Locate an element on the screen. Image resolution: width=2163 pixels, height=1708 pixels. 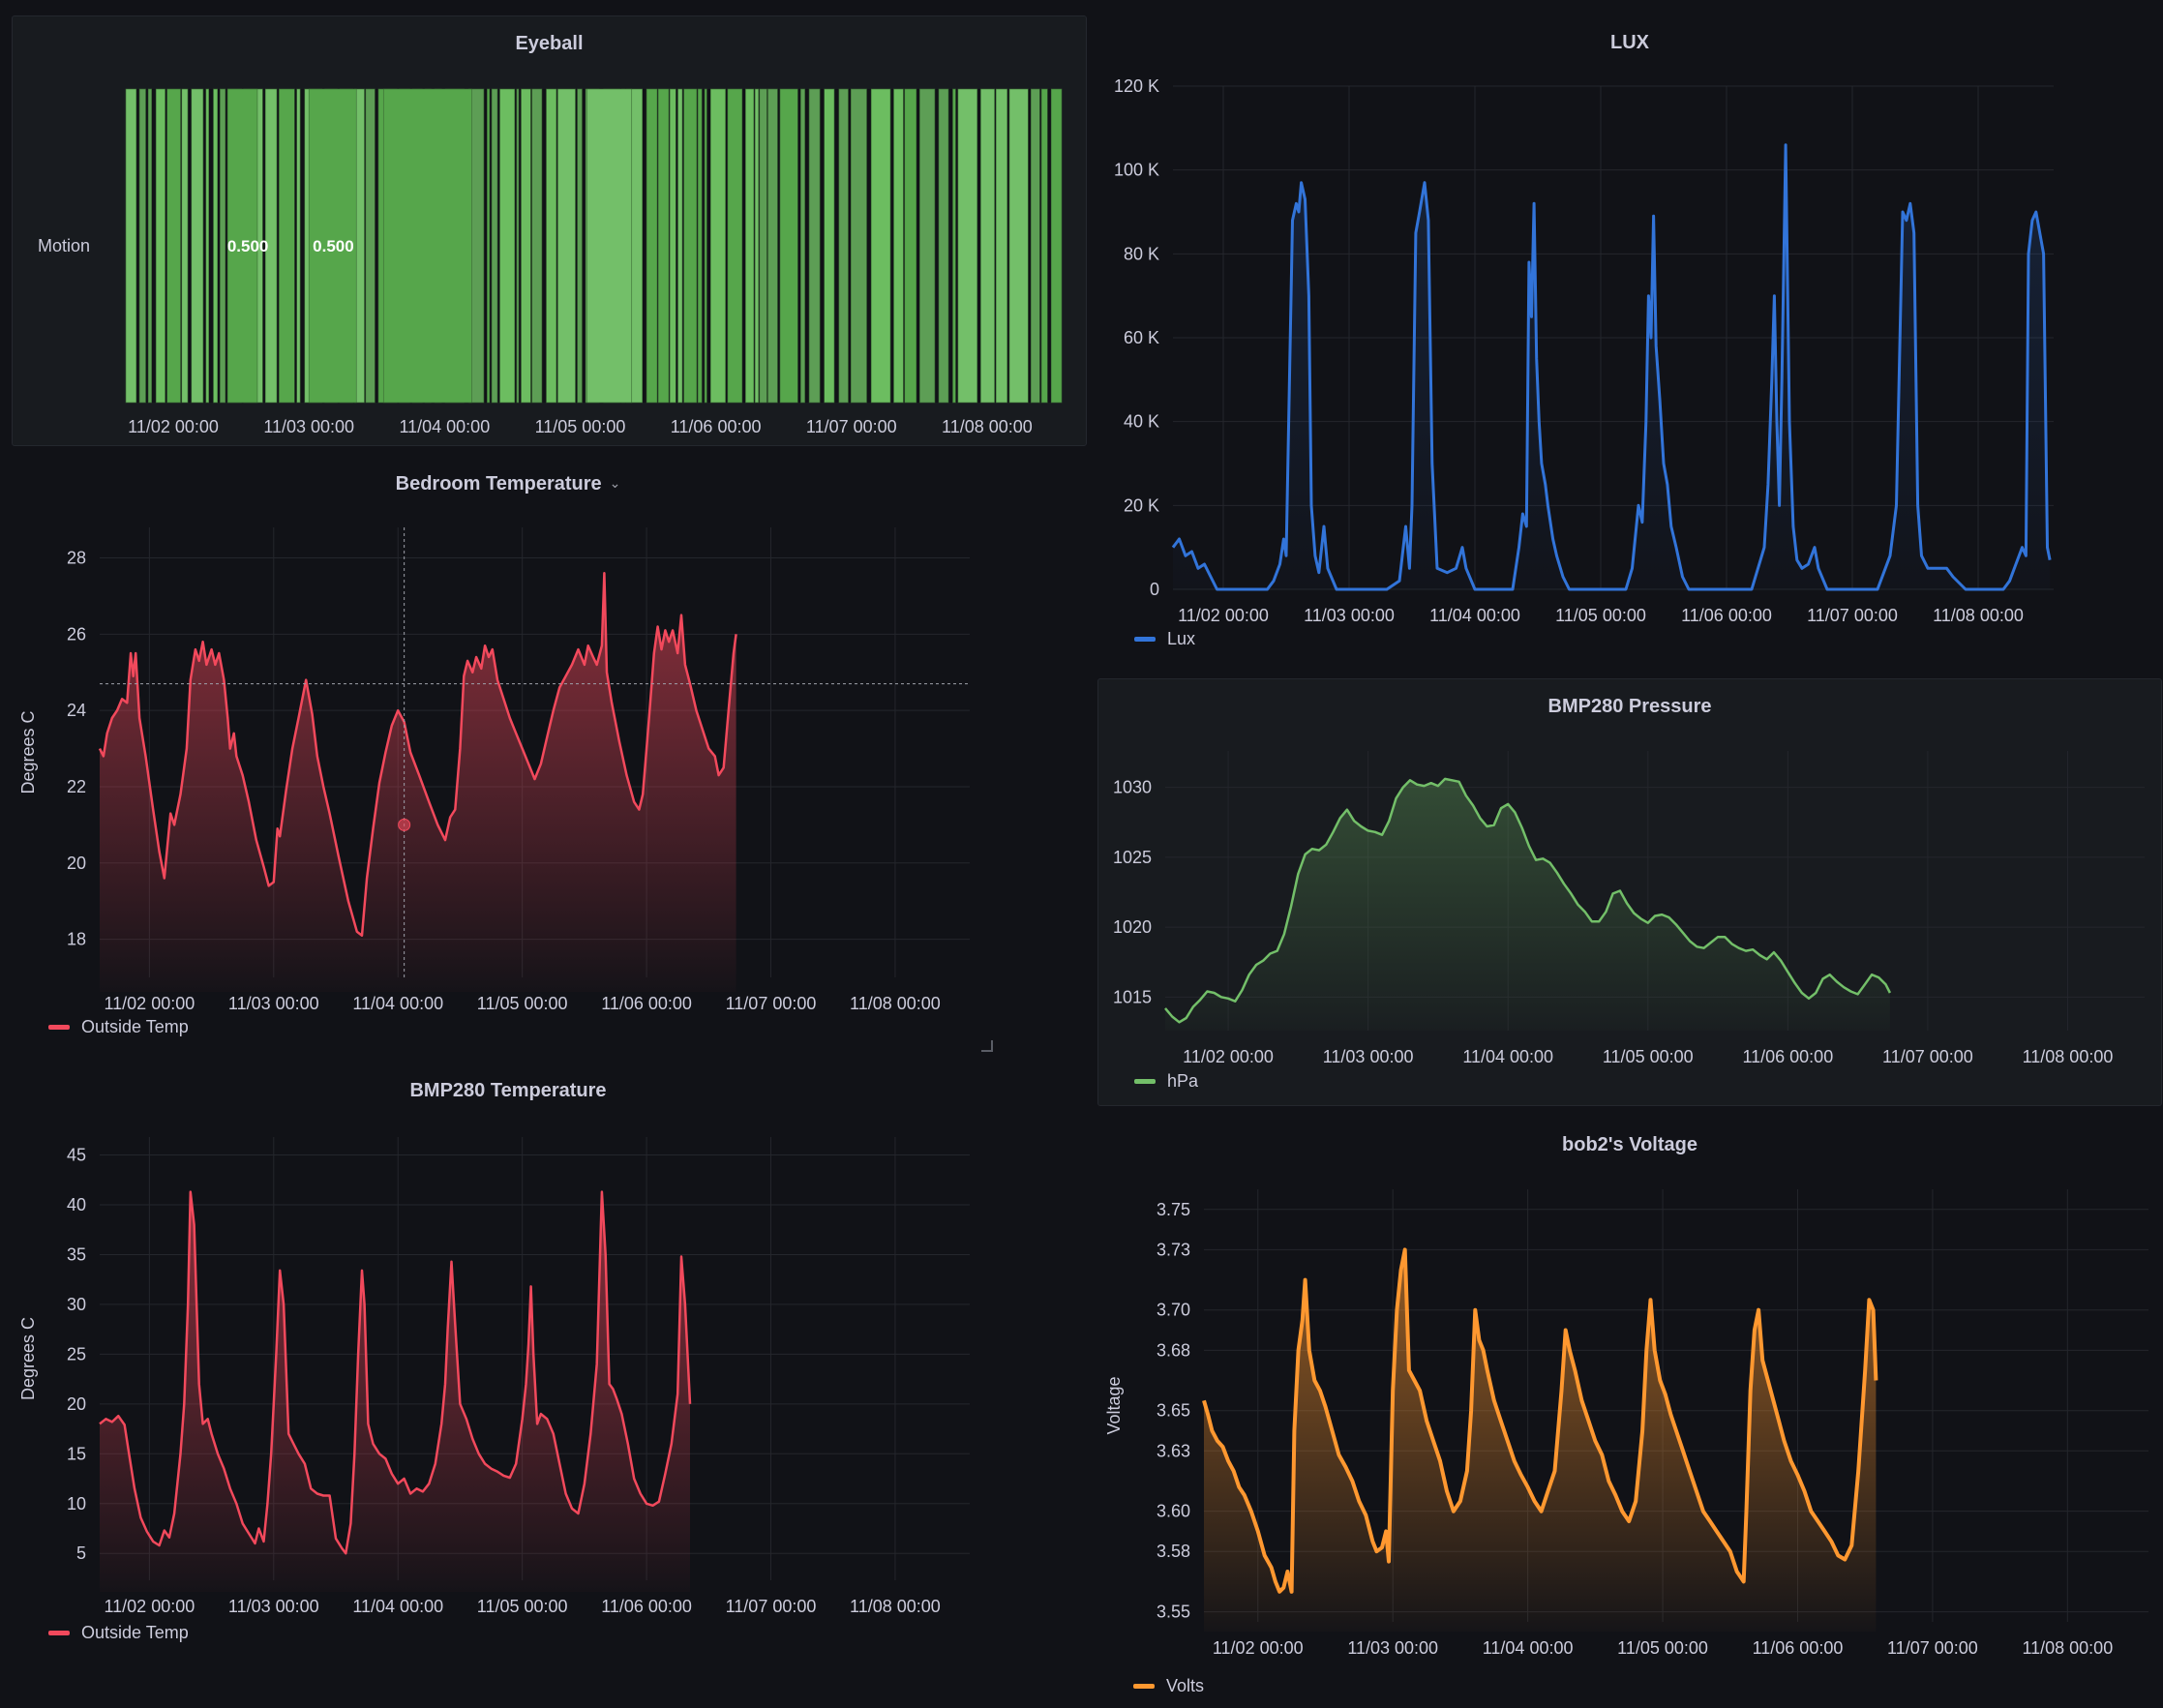
y-tick-label: 3.75 is located at coordinates (1173, 1209).